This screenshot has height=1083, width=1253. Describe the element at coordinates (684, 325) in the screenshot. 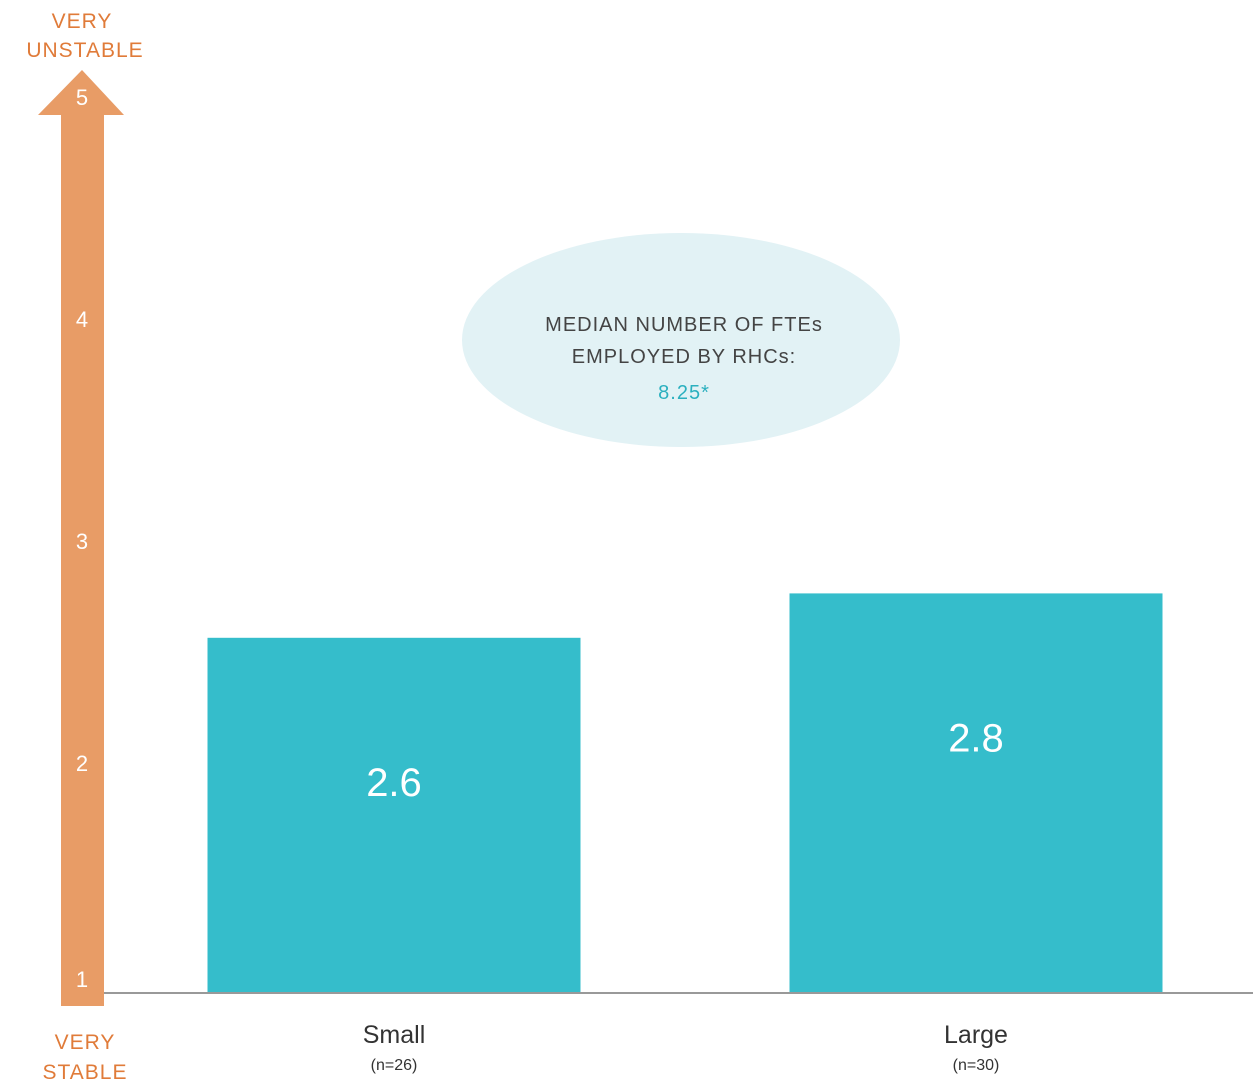

I see `annotation-line-1: MEDIAN NUMBER OF FTEs` at that location.